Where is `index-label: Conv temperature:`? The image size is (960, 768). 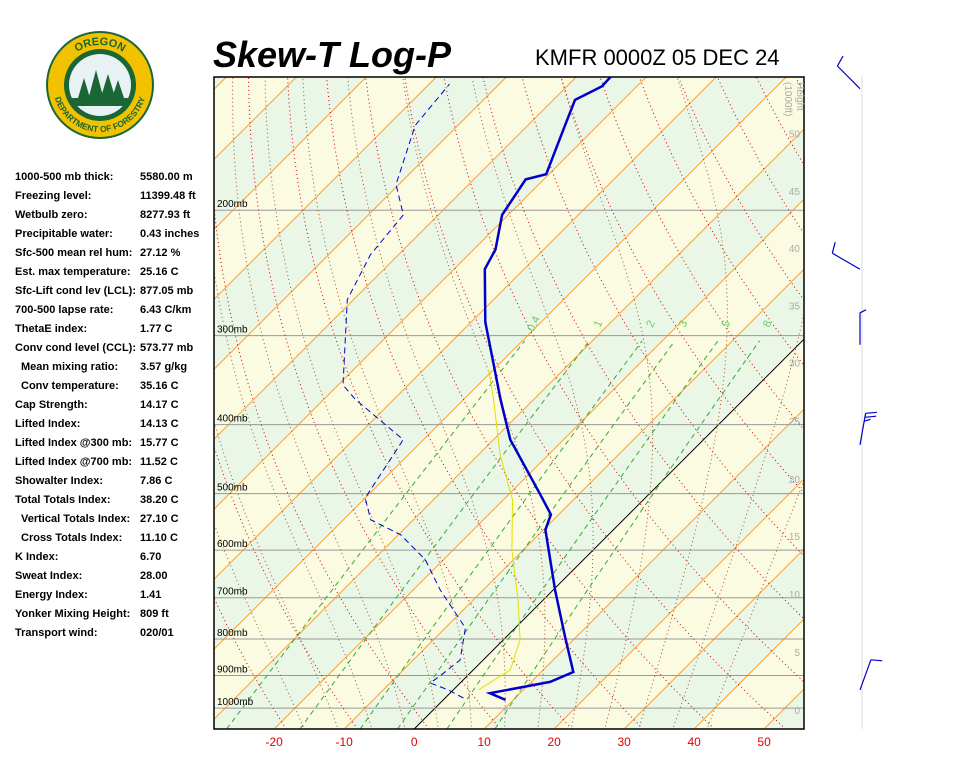
index-label: Conv temperature: is located at coordinates (70, 386).